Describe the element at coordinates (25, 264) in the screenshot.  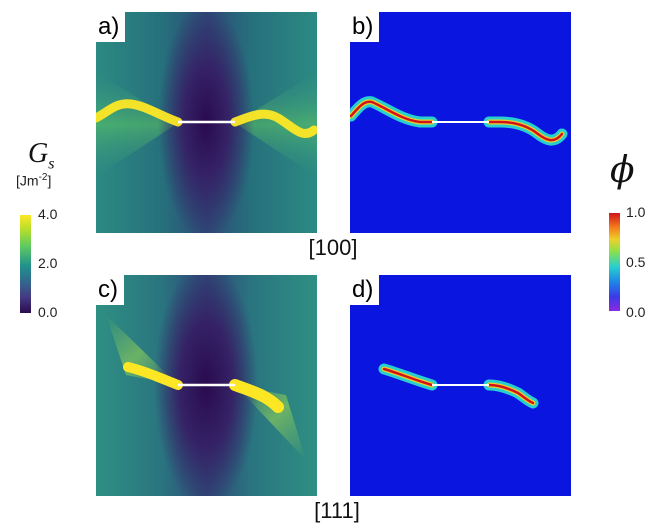
I see `gs-colorbar-gradient` at that location.